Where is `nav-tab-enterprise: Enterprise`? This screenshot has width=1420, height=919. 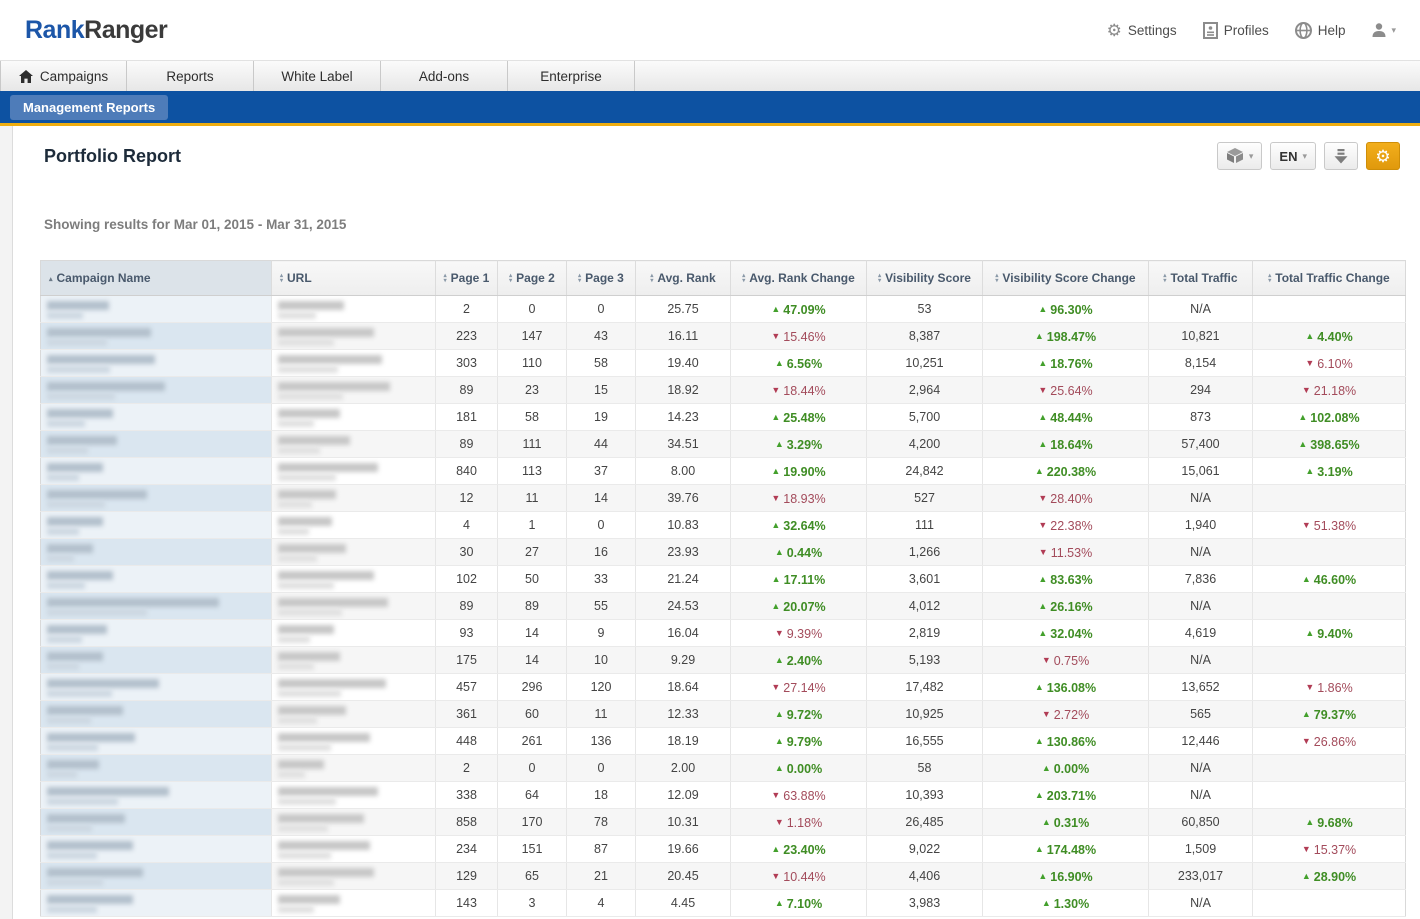 nav-tab-enterprise: Enterprise is located at coordinates (571, 76).